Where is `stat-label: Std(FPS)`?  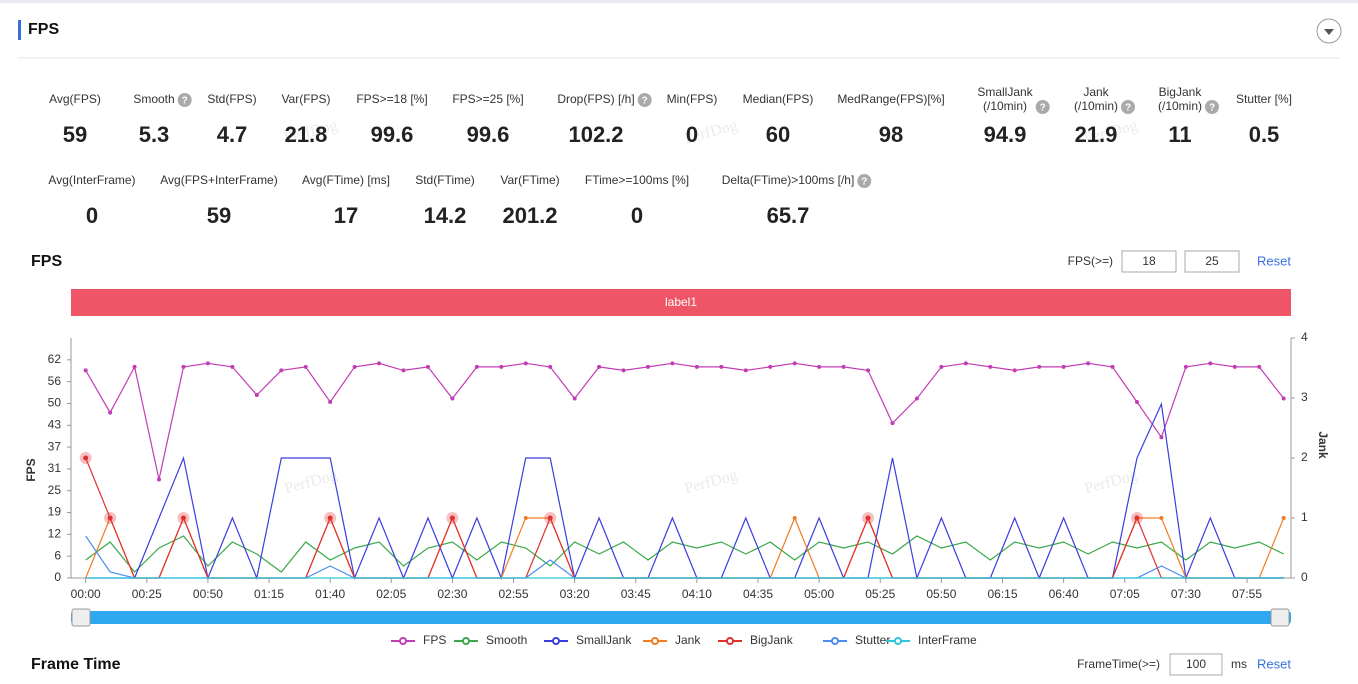 stat-label: Std(FPS) is located at coordinates (231, 99).